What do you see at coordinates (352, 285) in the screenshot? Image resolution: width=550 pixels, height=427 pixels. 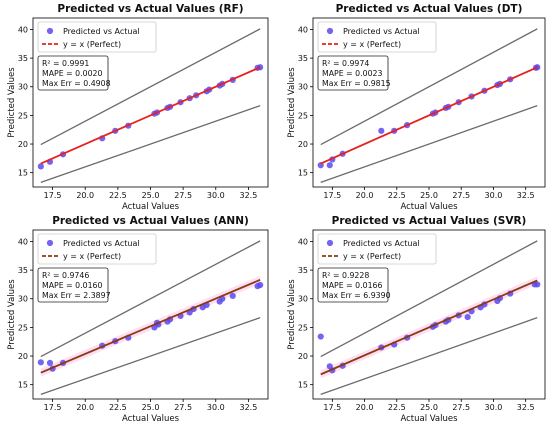 I see `metric-line-2: MAPE = 0.0166` at bounding box center [352, 285].